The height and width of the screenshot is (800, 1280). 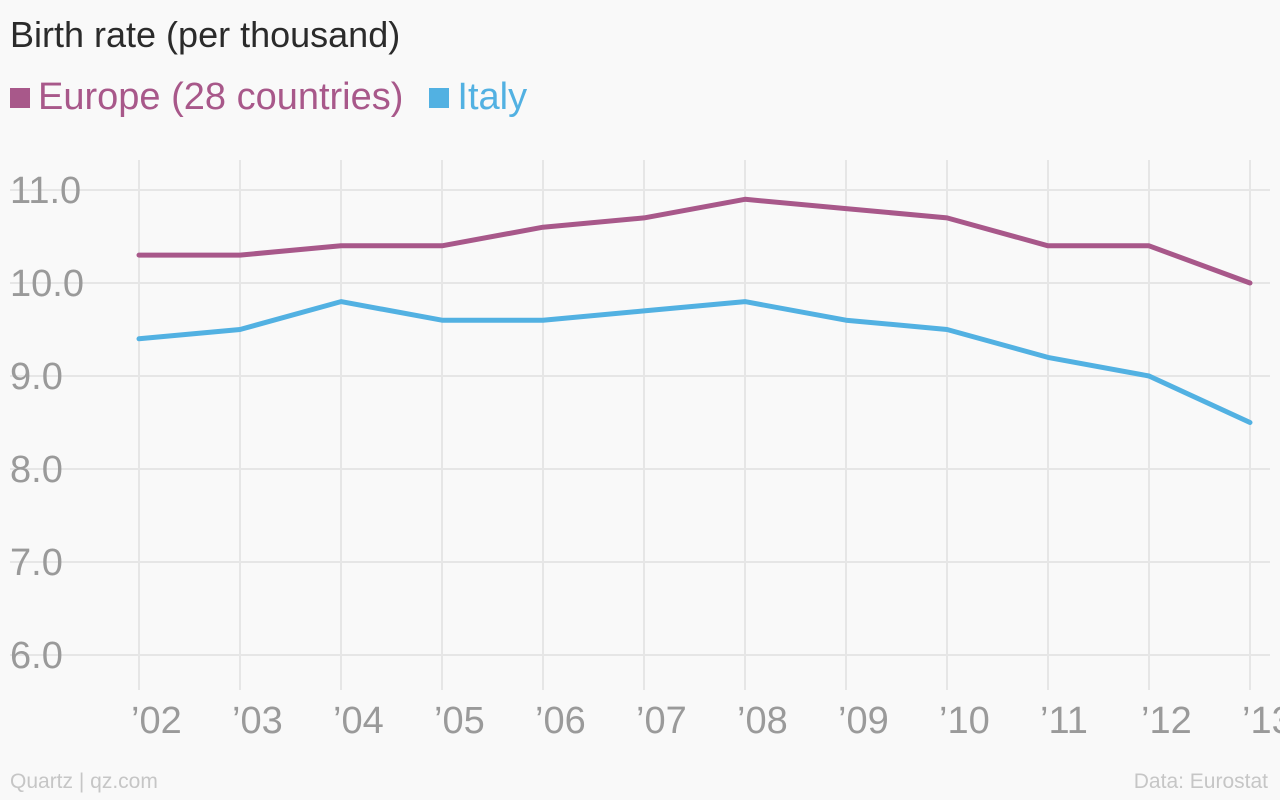 What do you see at coordinates (20, 97) in the screenshot?
I see `legend-swatch-europe` at bounding box center [20, 97].